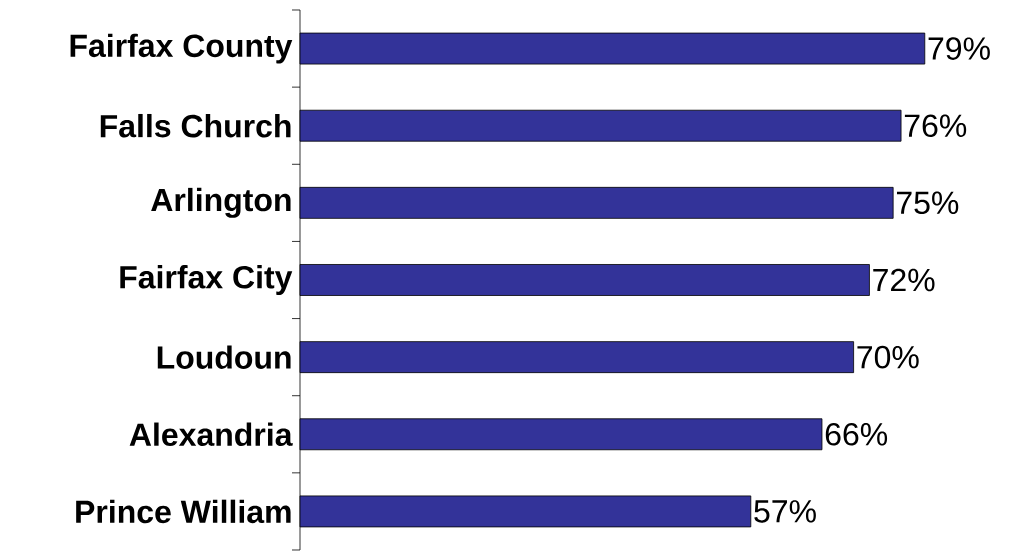 Image resolution: width=1019 pixels, height=557 pixels. What do you see at coordinates (183, 511) in the screenshot?
I see `y-tick-label: Prince William` at bounding box center [183, 511].